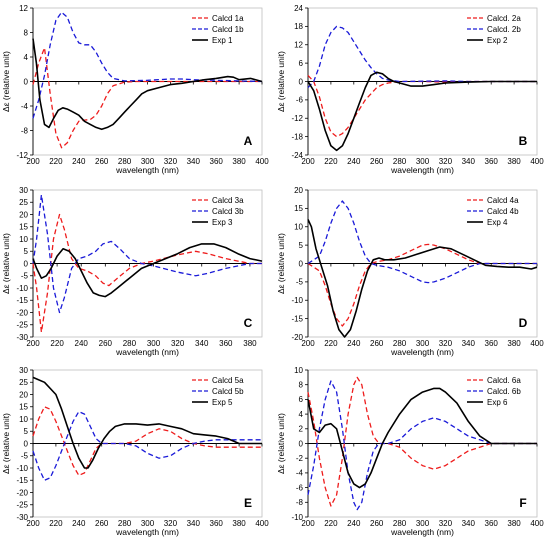 The height and width of the screenshot is (546, 550). I want to click on panel-f-ytick-label: -4, so click(300, 473).